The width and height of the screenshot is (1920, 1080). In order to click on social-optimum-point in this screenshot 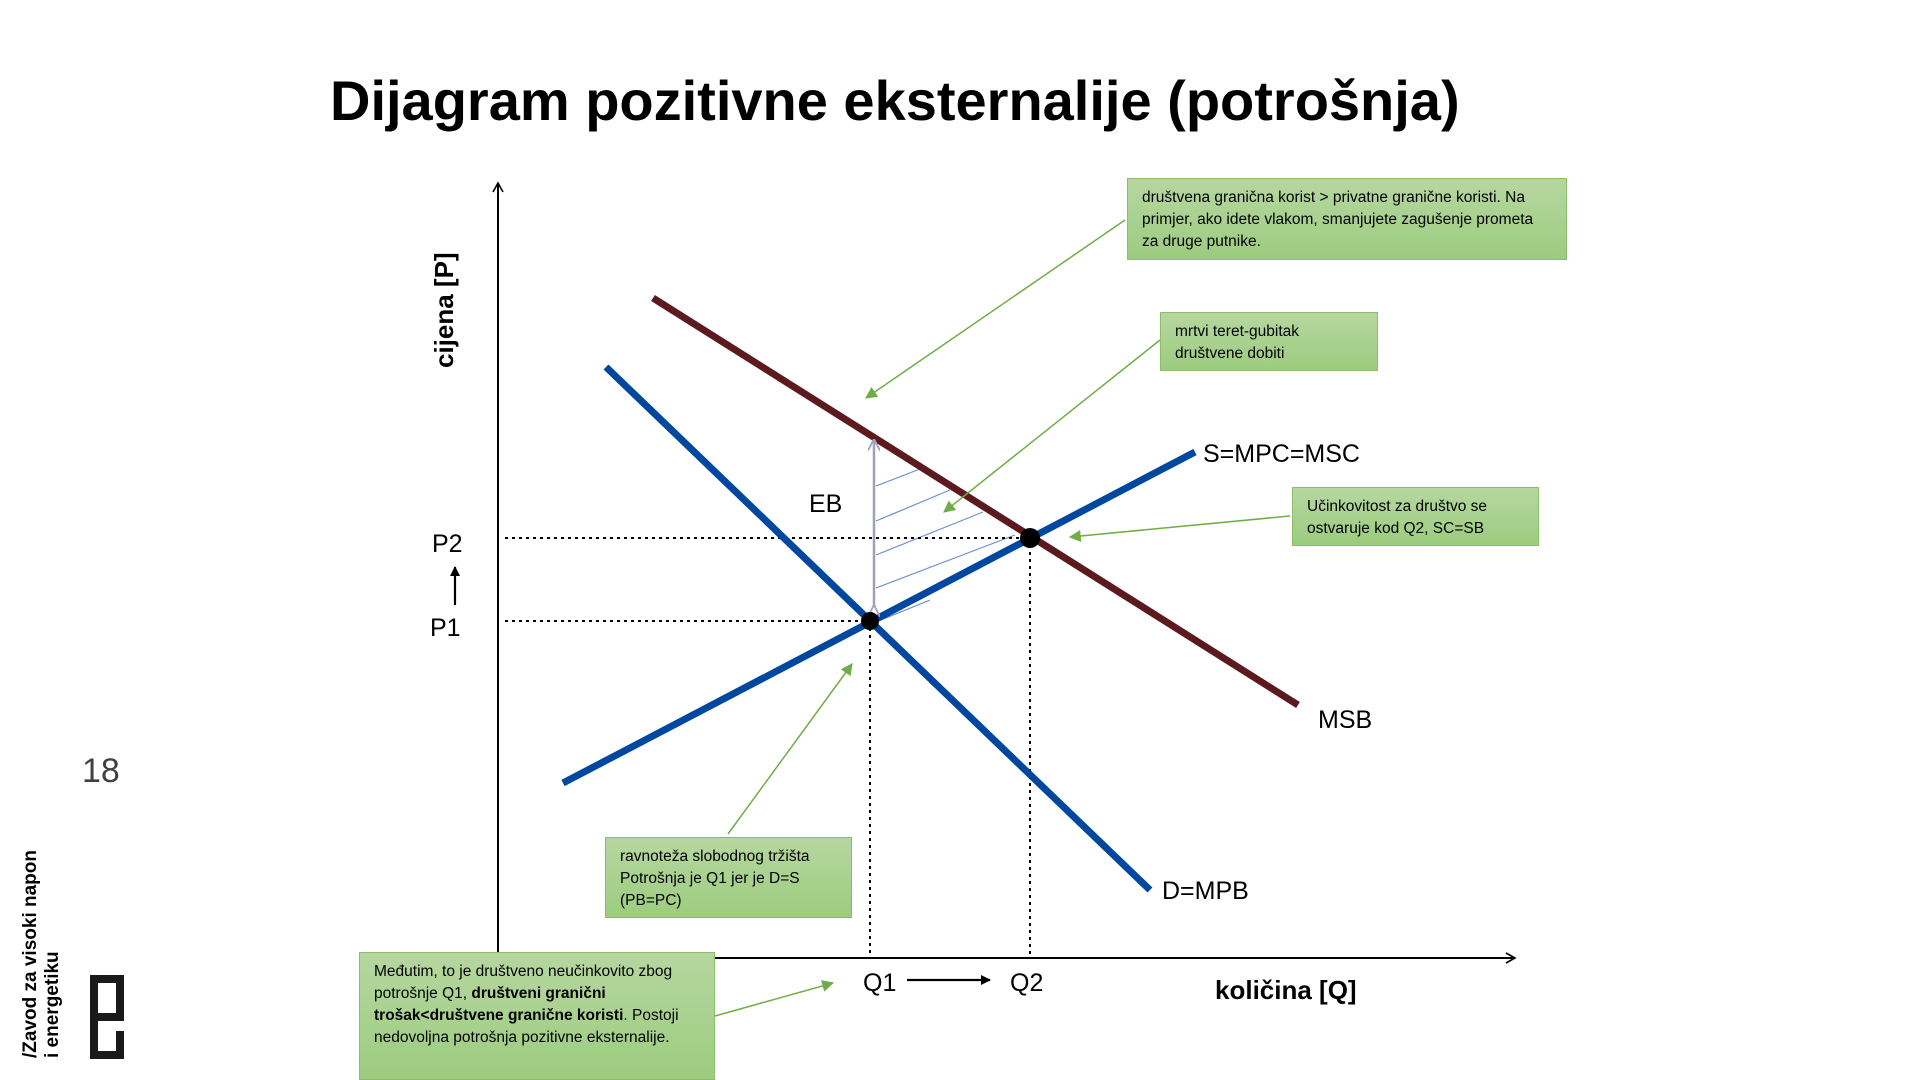, I will do `click(1030, 538)`.